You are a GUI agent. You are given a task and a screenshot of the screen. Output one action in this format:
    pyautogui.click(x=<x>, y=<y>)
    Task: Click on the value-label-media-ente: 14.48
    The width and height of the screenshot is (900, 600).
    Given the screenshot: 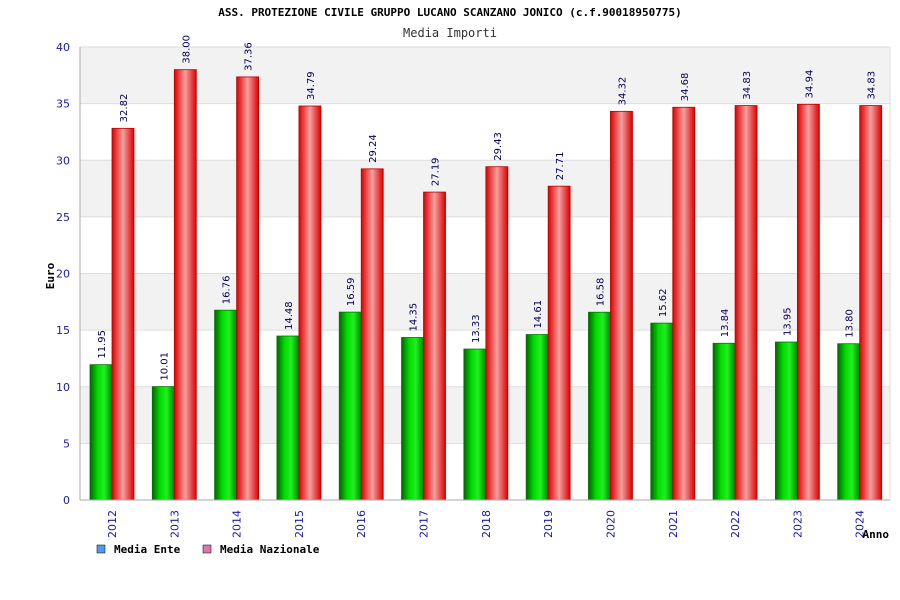 What is the action you would take?
    pyautogui.click(x=289, y=315)
    